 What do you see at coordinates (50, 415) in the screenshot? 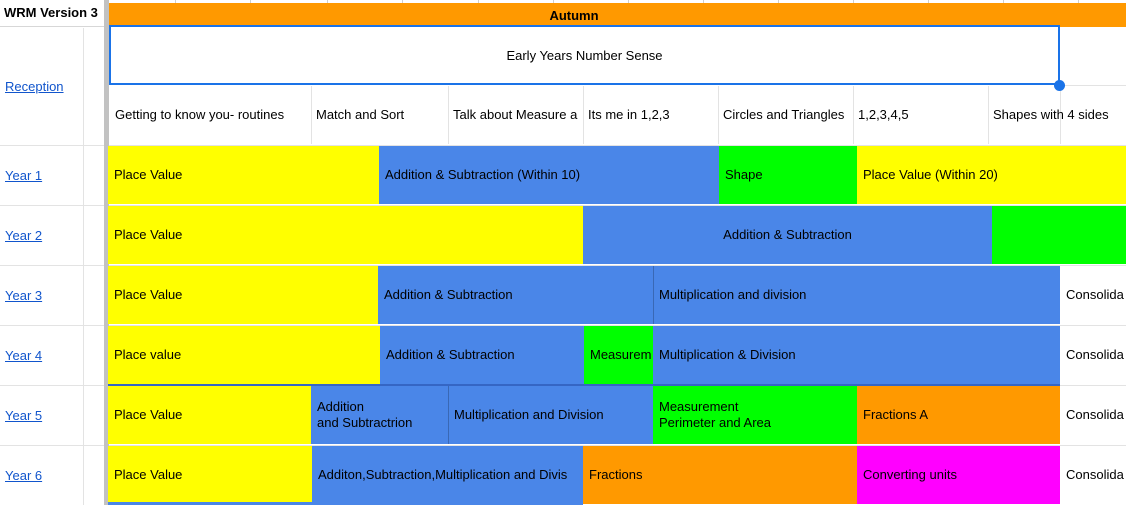
I see `sidebar-item-year-5: Year 5` at bounding box center [50, 415].